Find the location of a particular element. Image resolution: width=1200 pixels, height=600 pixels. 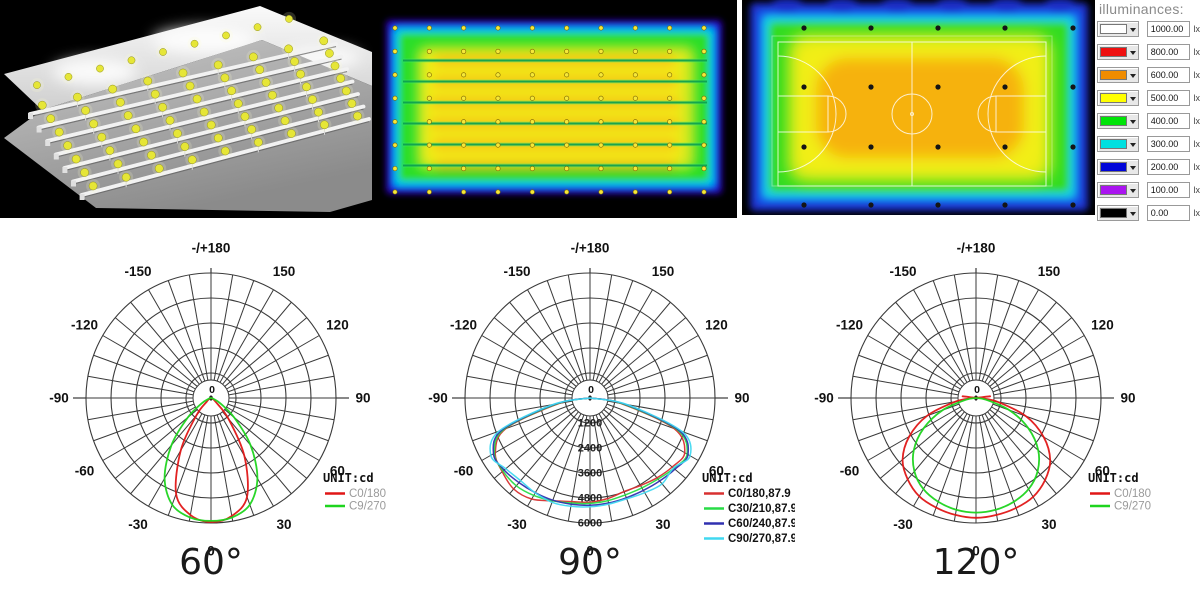

beam-end-cap is located at coordinates (65, 170).